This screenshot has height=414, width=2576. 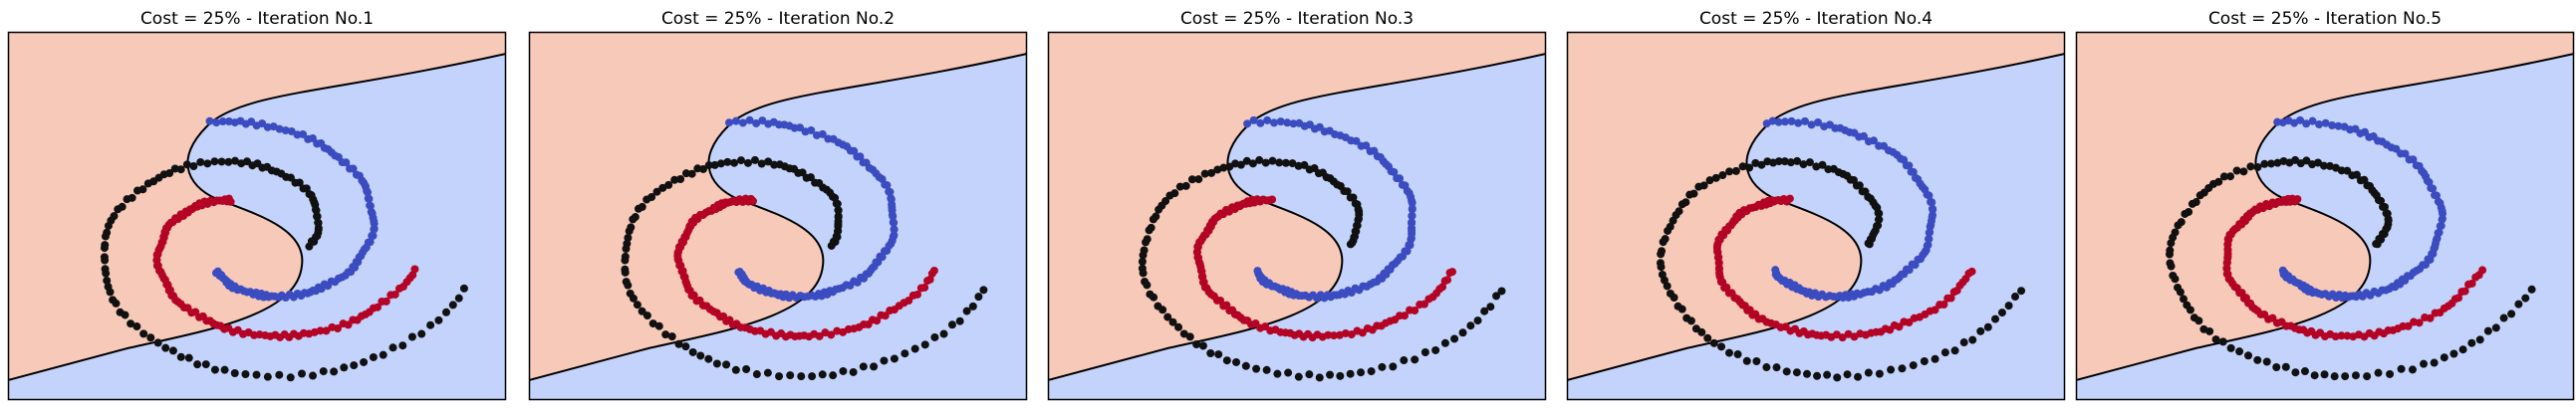 What do you see at coordinates (1324, 268) in the screenshot?
I see `series-red` at bounding box center [1324, 268].